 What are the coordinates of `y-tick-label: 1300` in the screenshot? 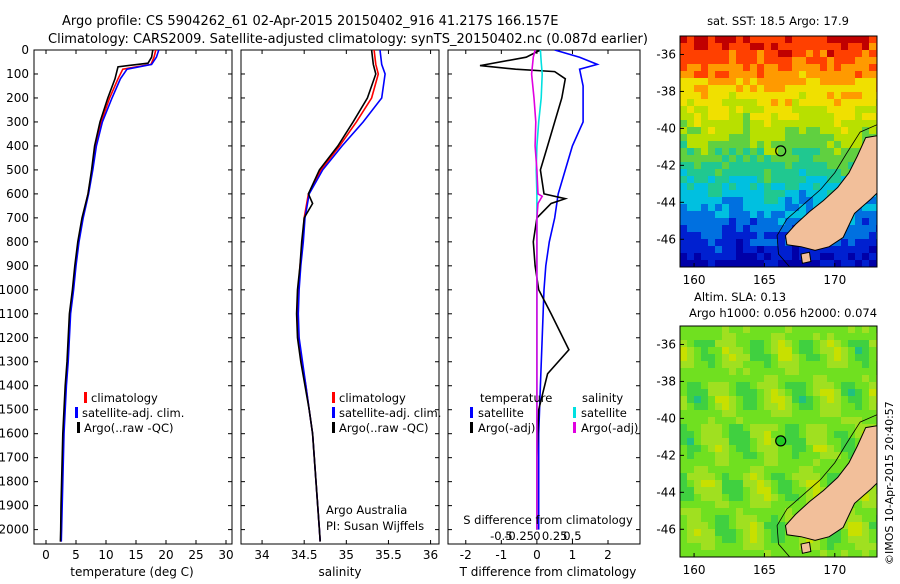 It's located at (14, 362).